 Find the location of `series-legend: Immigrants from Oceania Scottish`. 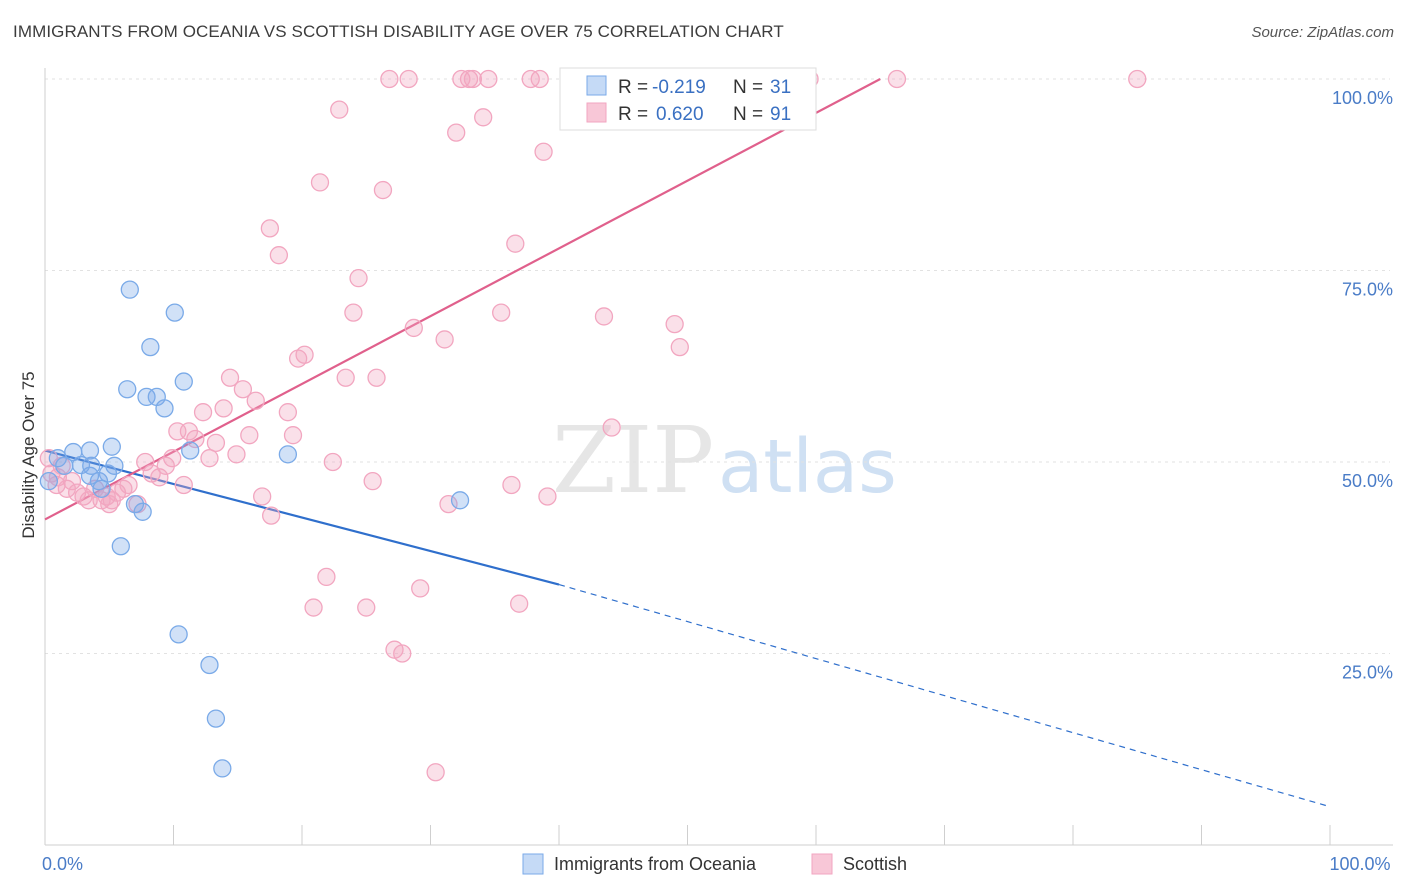

series-legend: Immigrants from Oceania Scottish is located at coordinates (714, 864).